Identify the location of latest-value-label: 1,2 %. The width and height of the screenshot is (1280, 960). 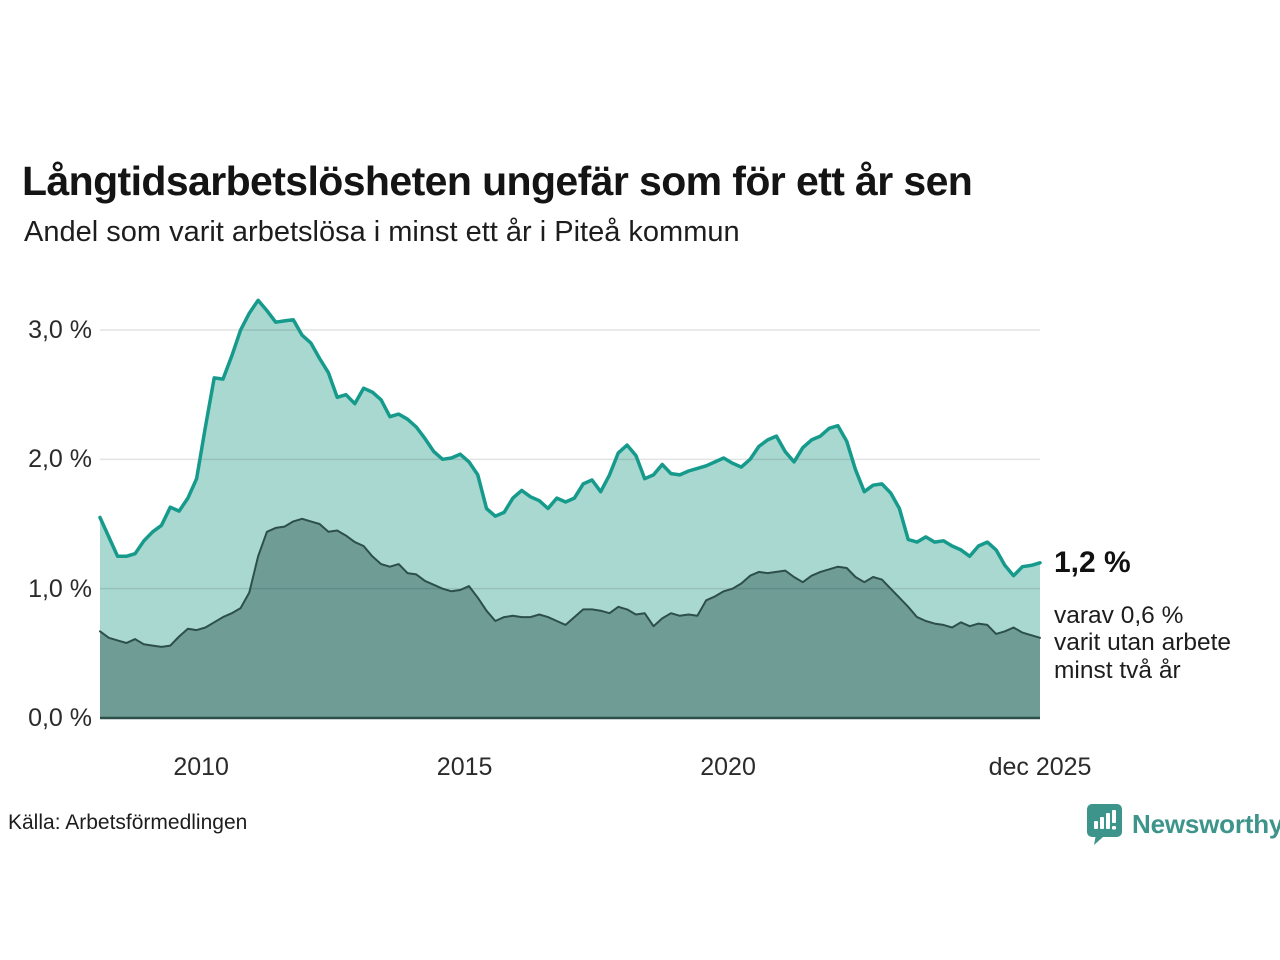
(1092, 562).